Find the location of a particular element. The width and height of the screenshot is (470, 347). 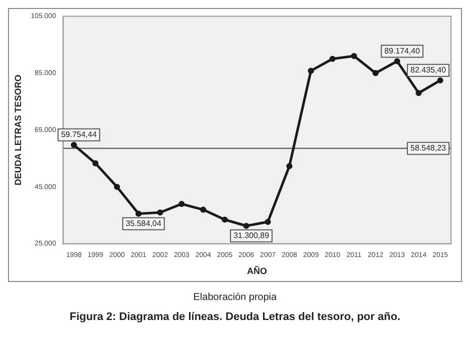

data-label: 59.754,44 is located at coordinates (79, 135).